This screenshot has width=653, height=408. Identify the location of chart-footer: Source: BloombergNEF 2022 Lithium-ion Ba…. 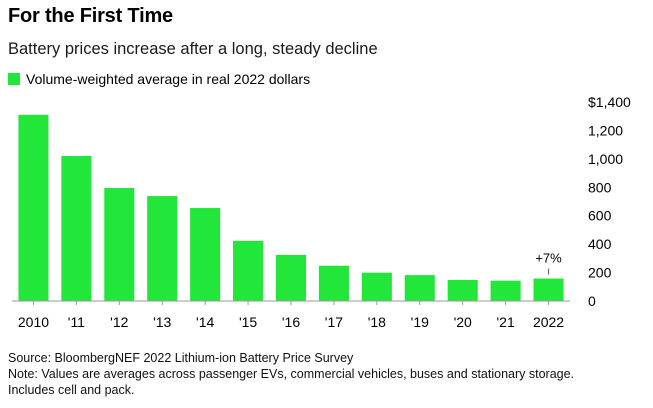
(328, 374).